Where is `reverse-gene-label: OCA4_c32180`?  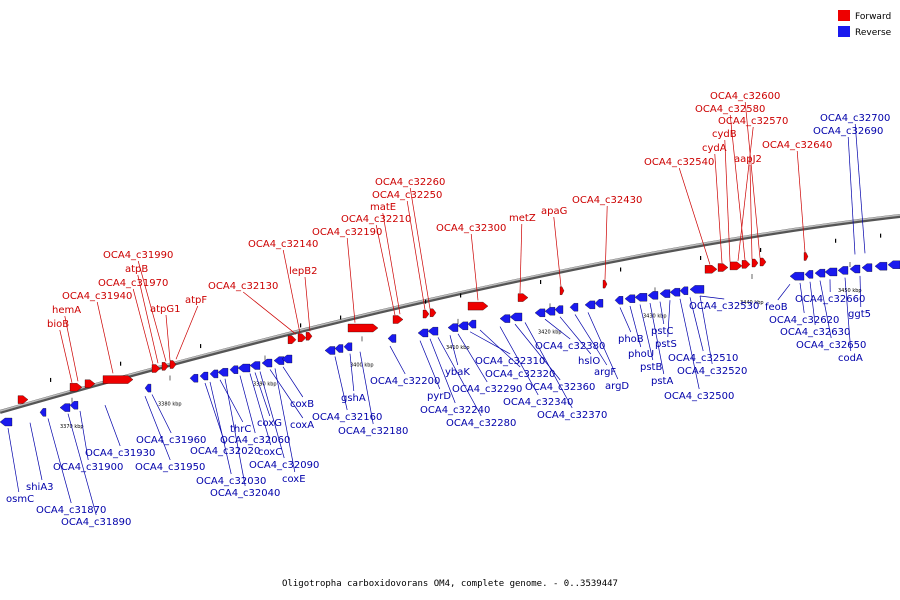
reverse-gene-label: OCA4_c32180 is located at coordinates (373, 431).